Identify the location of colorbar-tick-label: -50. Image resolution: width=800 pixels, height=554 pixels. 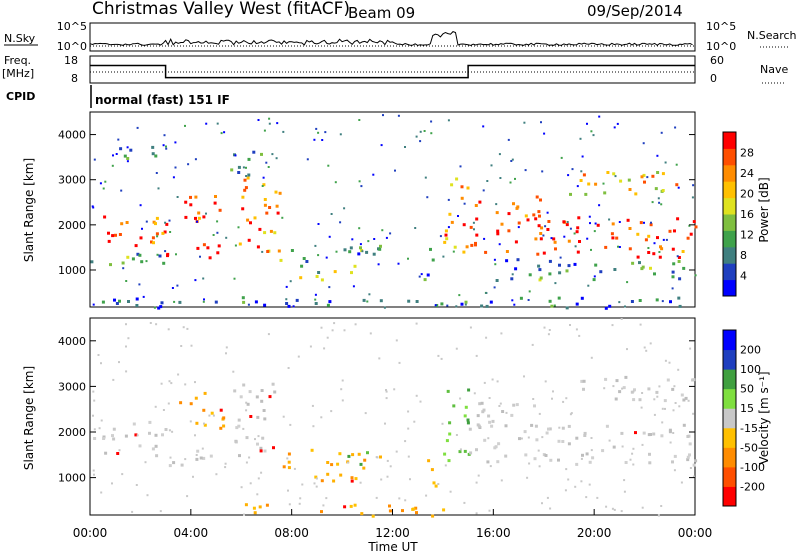
(749, 447).